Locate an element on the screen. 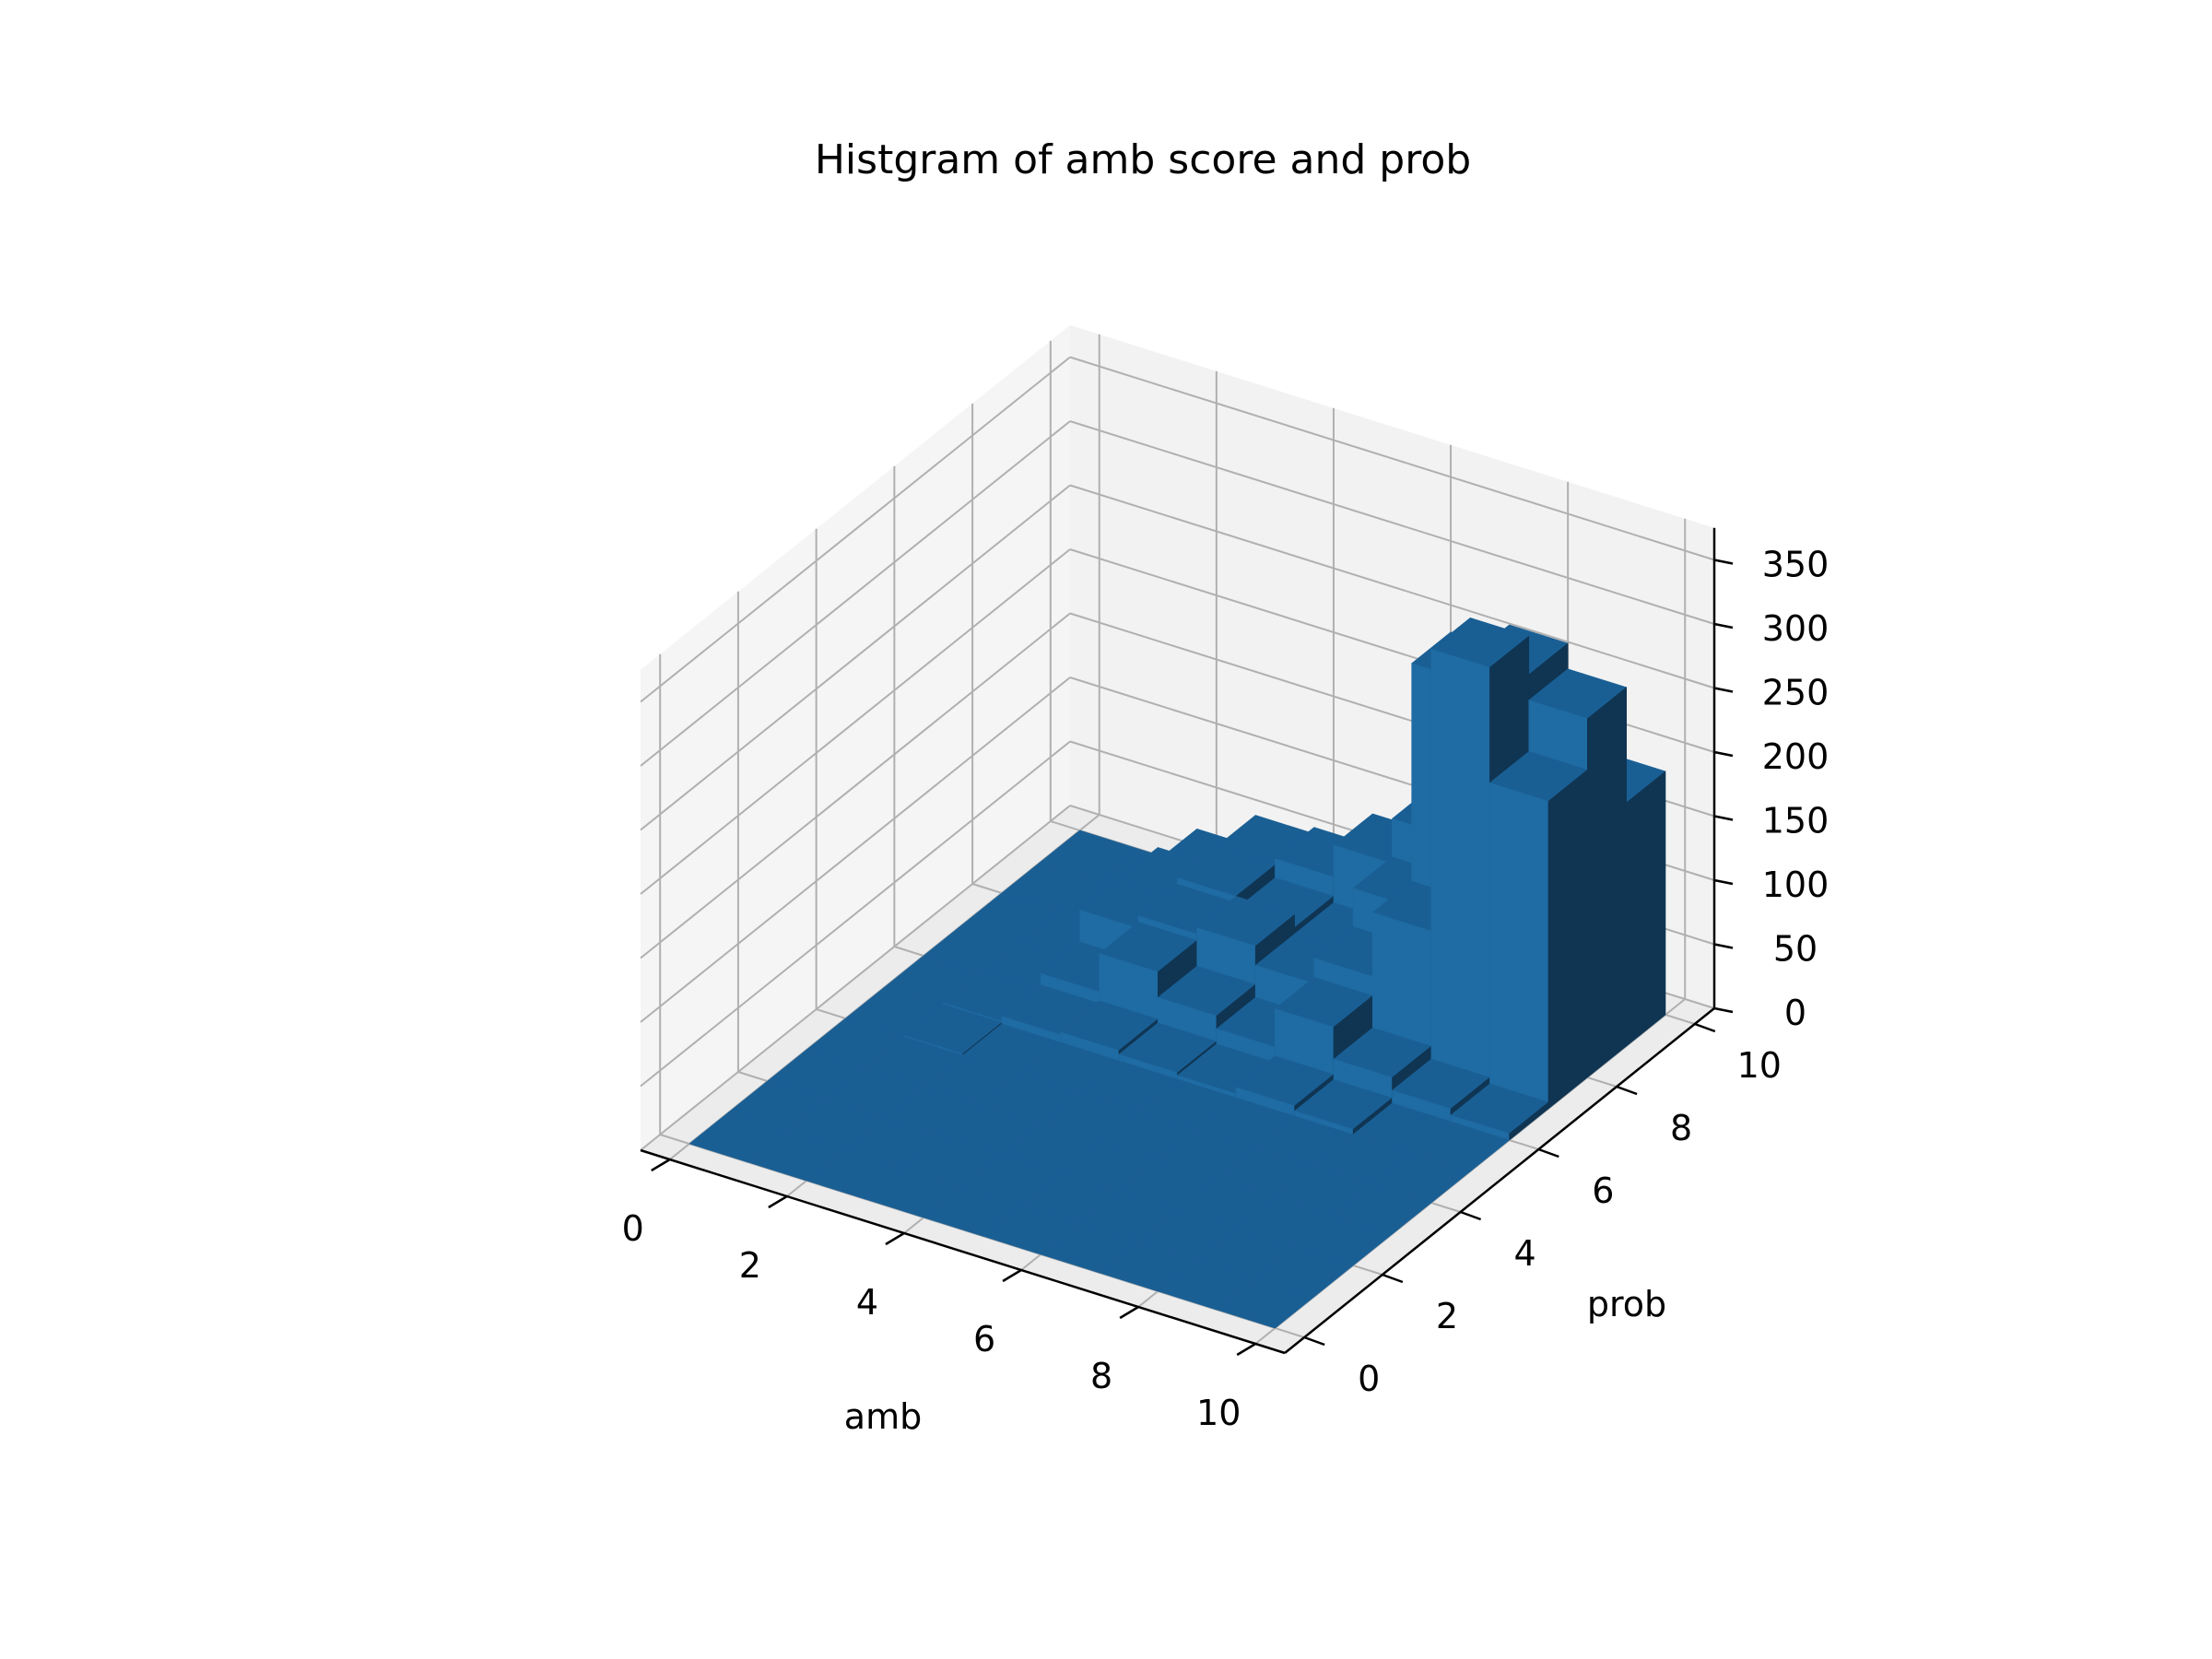 The height and width of the screenshot is (1659, 2212). y-tick-label: 6 is located at coordinates (1603, 1191).